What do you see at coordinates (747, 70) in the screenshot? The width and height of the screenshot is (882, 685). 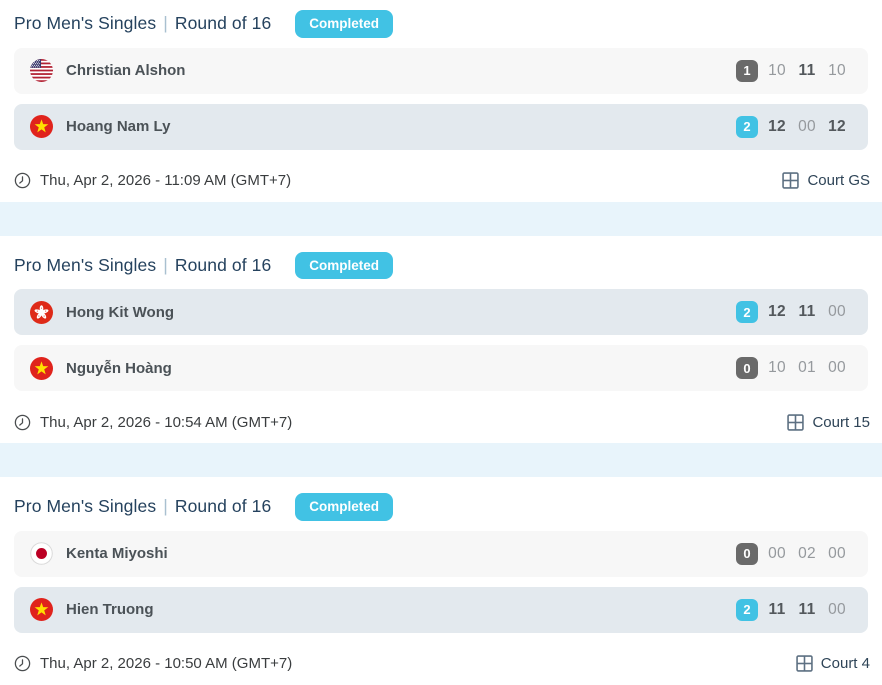 I see `set-count-badge: 1` at bounding box center [747, 70].